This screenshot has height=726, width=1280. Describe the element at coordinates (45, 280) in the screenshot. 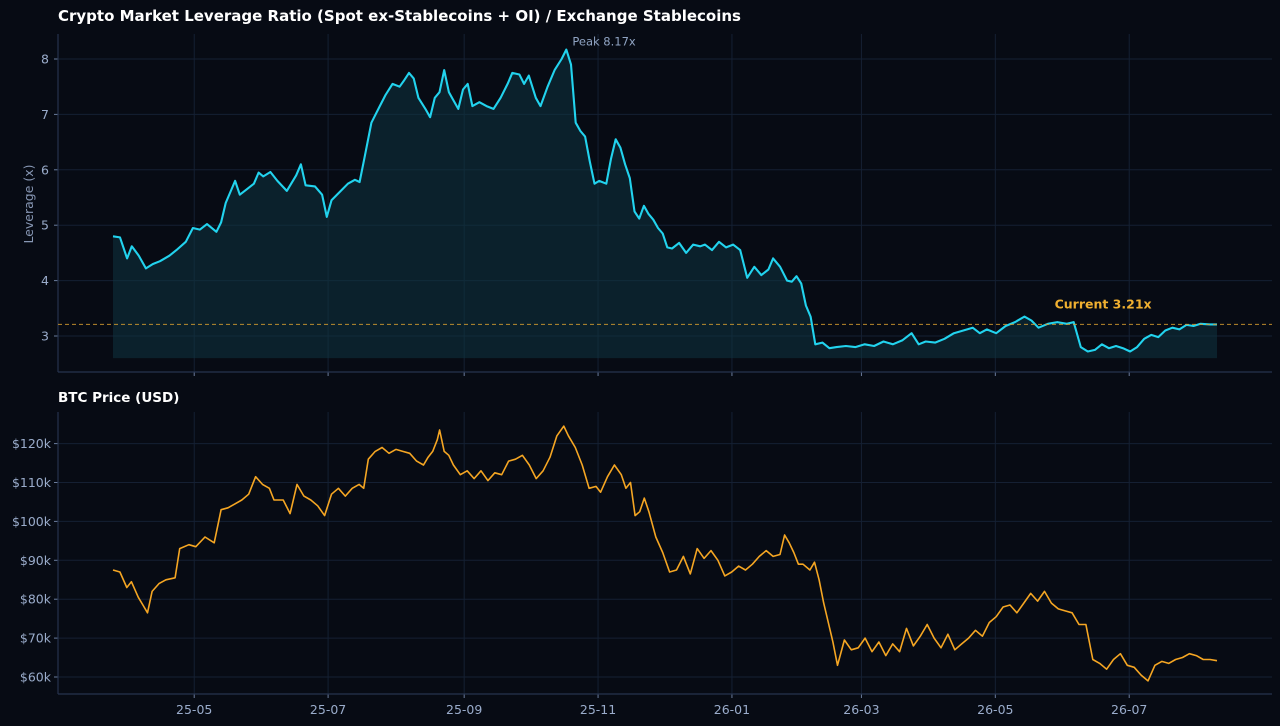

I see `y-tick-label: 4` at that location.